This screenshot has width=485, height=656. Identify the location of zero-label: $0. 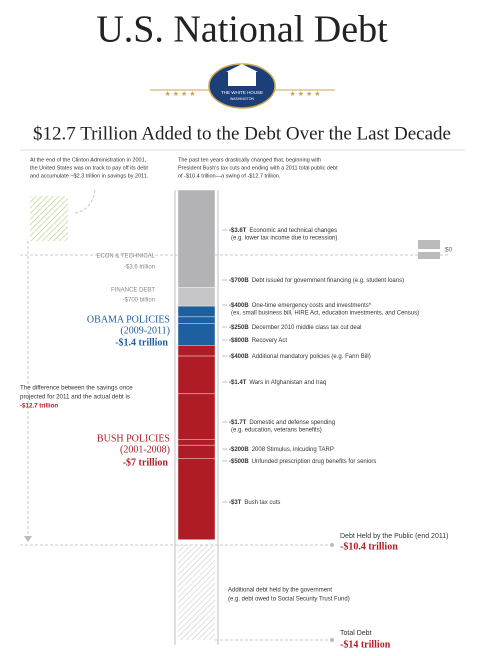
(449, 250).